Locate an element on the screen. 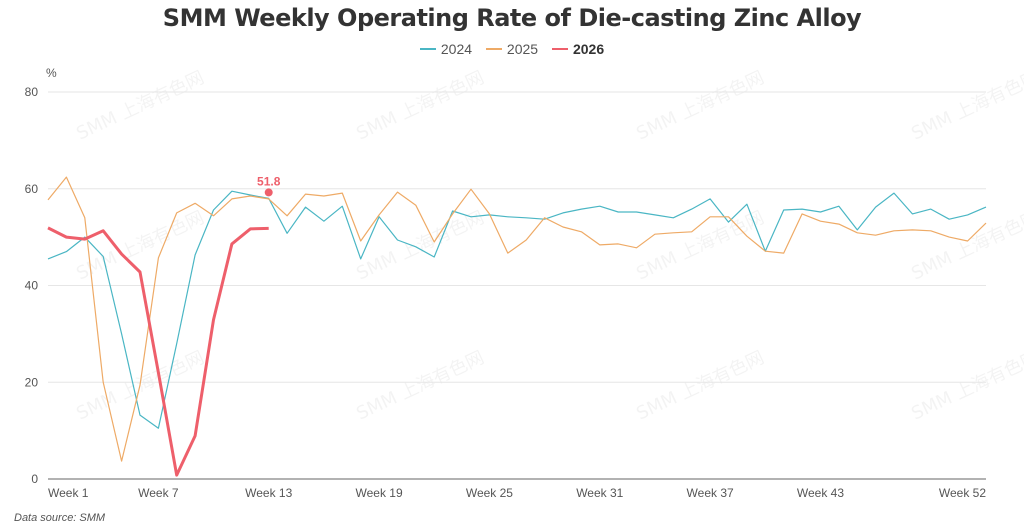 The image size is (1024, 526). y-axis-ticks: 0 20 40 60 80 is located at coordinates (32, 285).